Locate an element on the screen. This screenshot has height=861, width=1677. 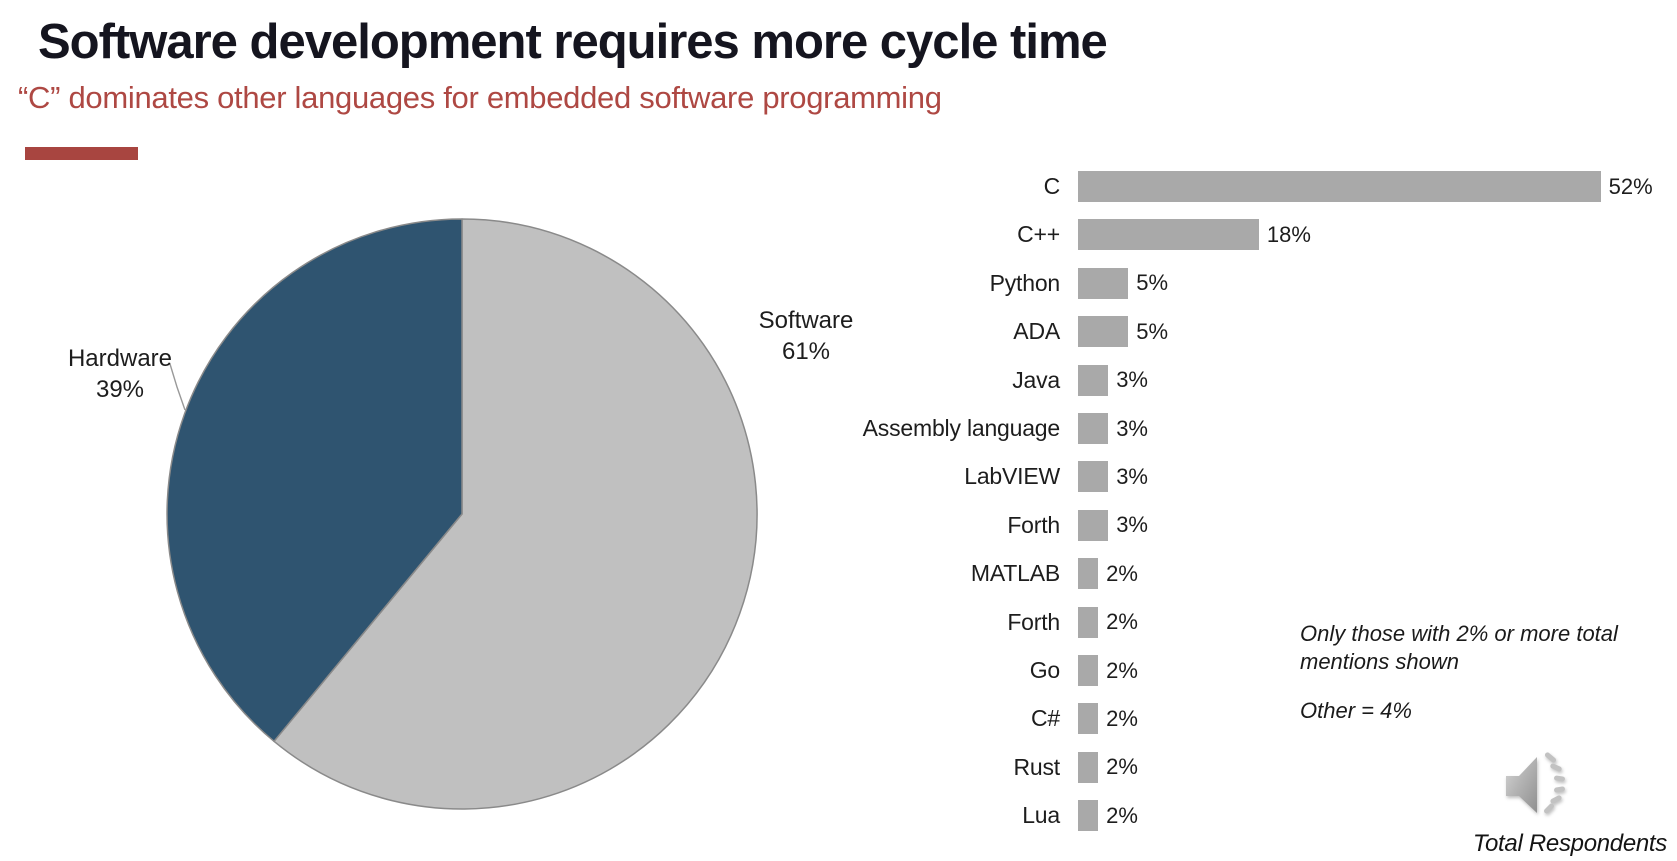
pie-label-software-name: Software is located at coordinates (806, 320).